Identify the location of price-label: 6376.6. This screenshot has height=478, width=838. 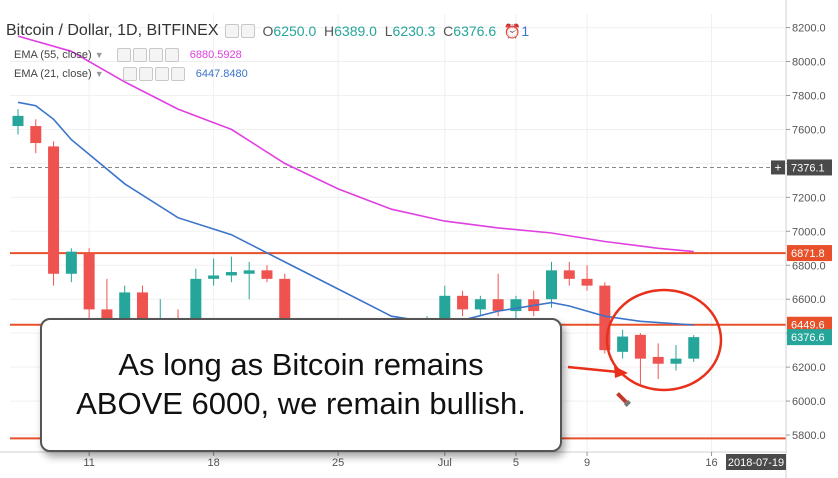
(808, 338).